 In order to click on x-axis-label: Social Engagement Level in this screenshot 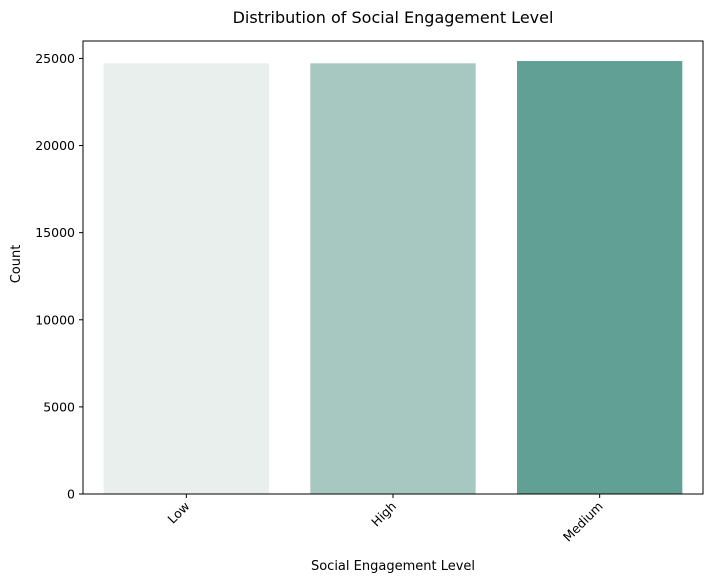, I will do `click(393, 566)`.